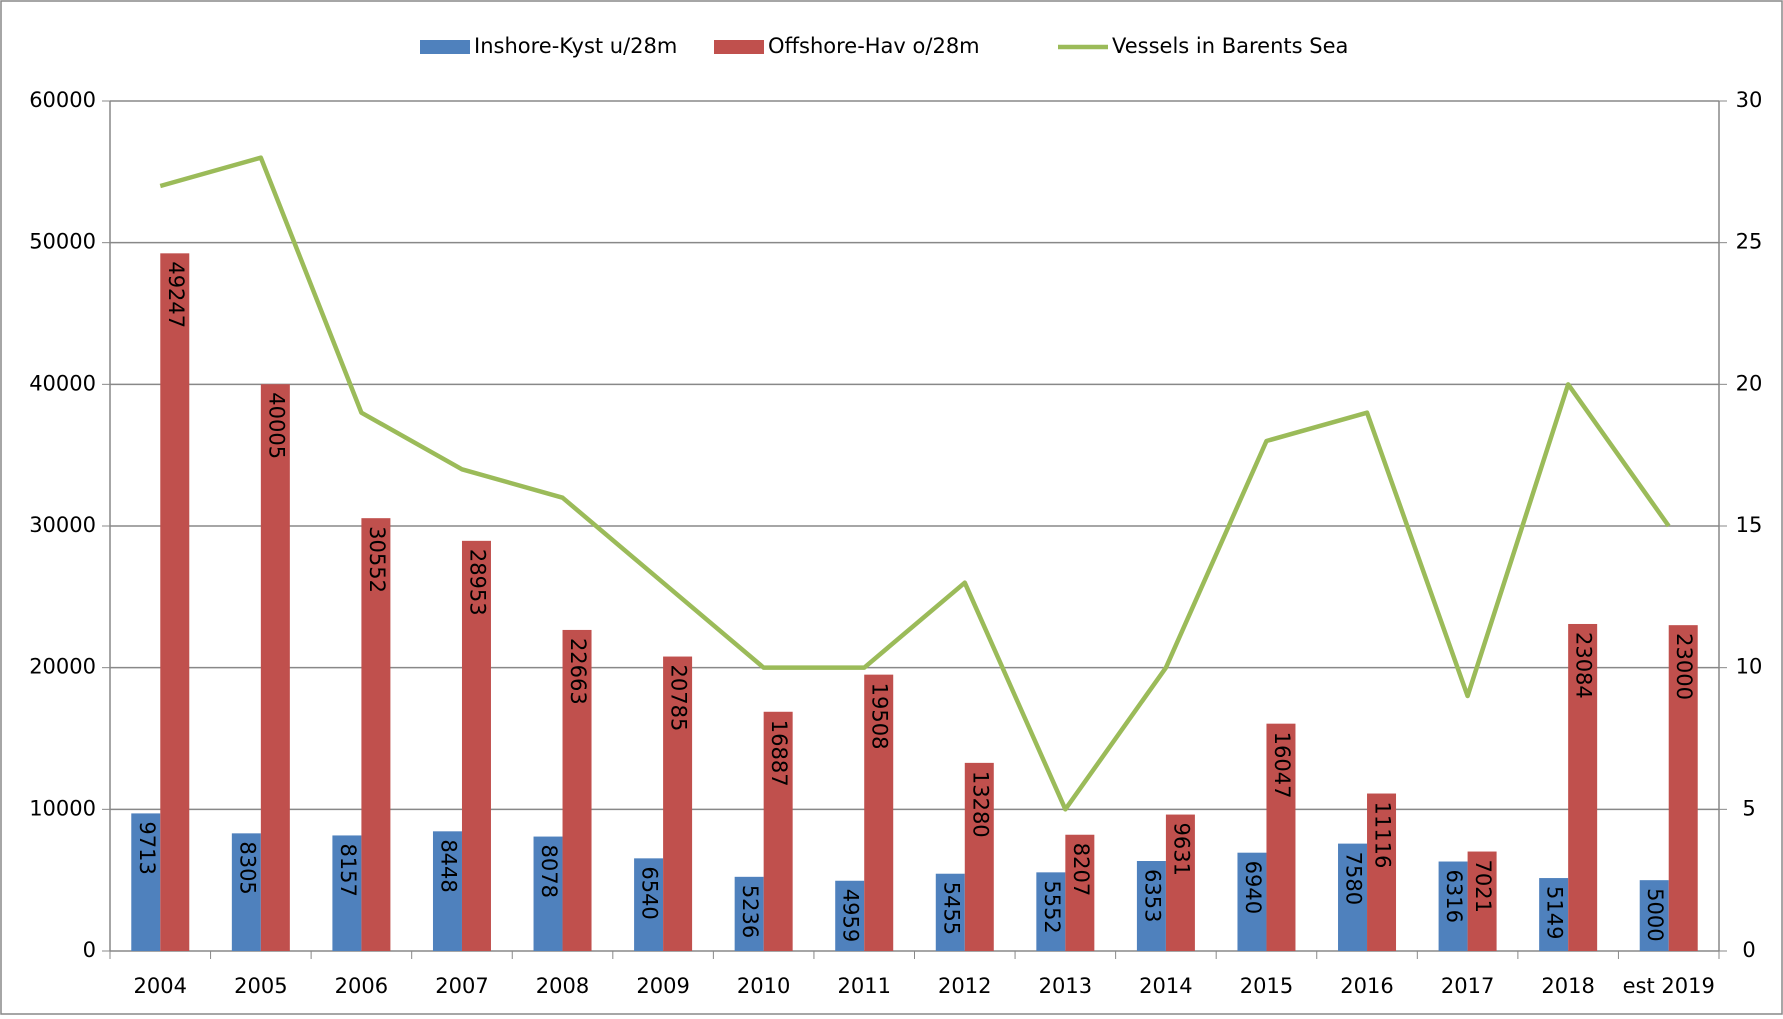 The width and height of the screenshot is (1783, 1019). Describe the element at coordinates (62, 667) in the screenshot. I see `y-tick-label: 20000` at that location.